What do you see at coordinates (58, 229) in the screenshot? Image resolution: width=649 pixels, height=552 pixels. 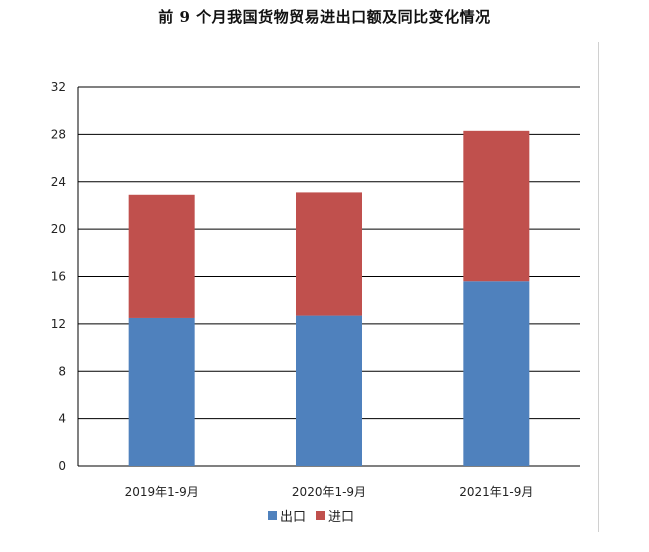 I see `y-tick-label-5: 20` at bounding box center [58, 229].